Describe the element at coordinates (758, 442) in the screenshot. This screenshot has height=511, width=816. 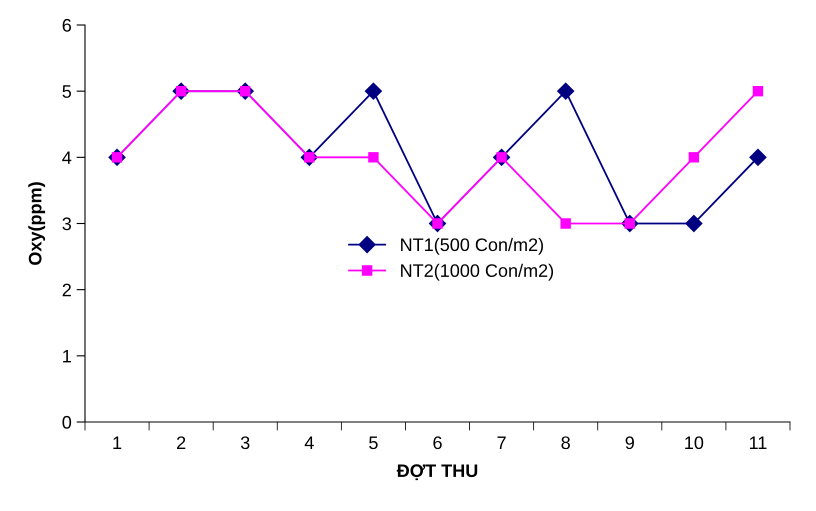
I see `x-tick-label: 11` at that location.